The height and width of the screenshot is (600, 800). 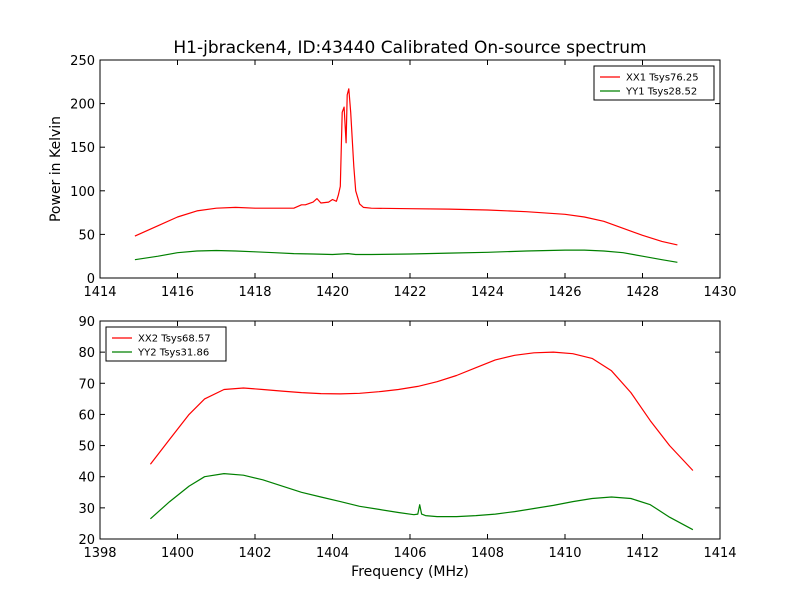 What do you see at coordinates (56, 169) in the screenshot?
I see `y-axis-label: Power in Kelvin` at bounding box center [56, 169].